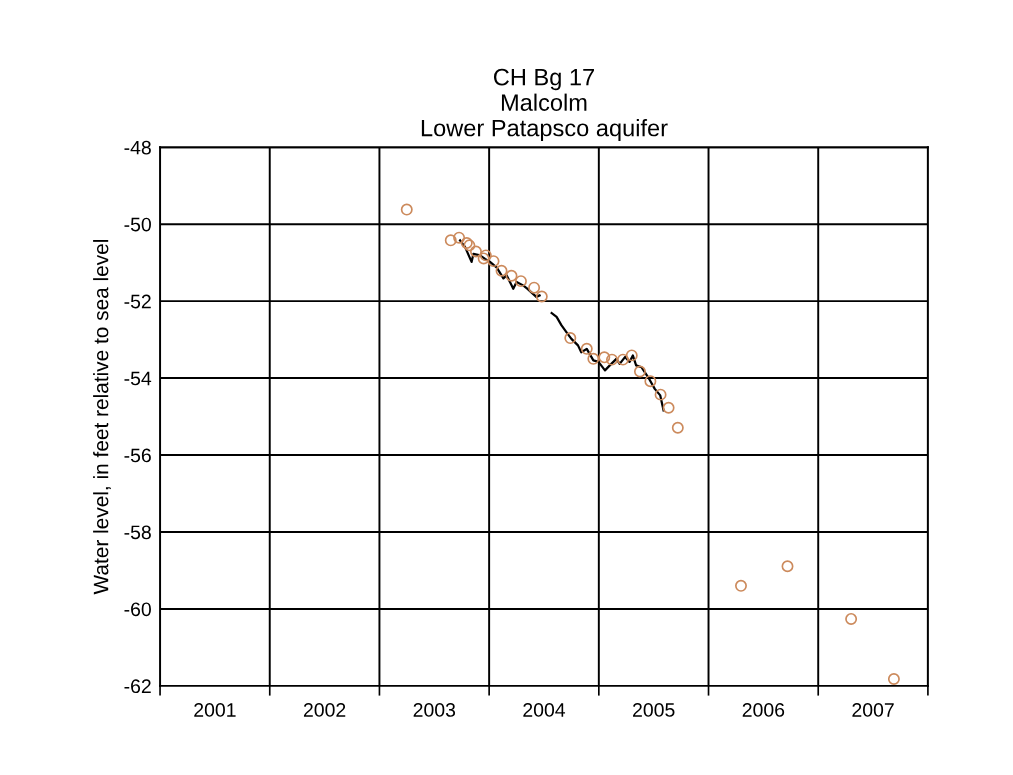 This screenshot has width=1013, height=775. I want to click on y-tick-label: -48, so click(137, 147).